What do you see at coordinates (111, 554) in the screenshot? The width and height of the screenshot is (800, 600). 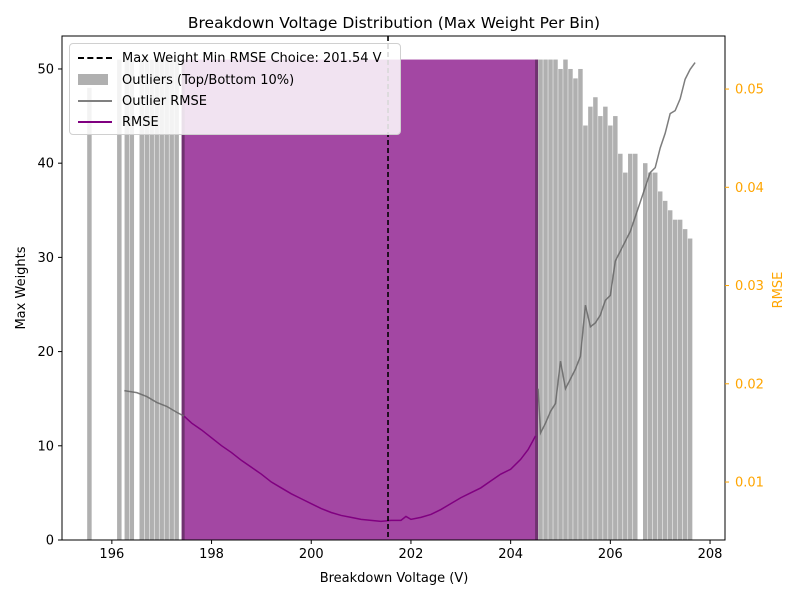 I see `x-tick-label: 196` at bounding box center [111, 554].